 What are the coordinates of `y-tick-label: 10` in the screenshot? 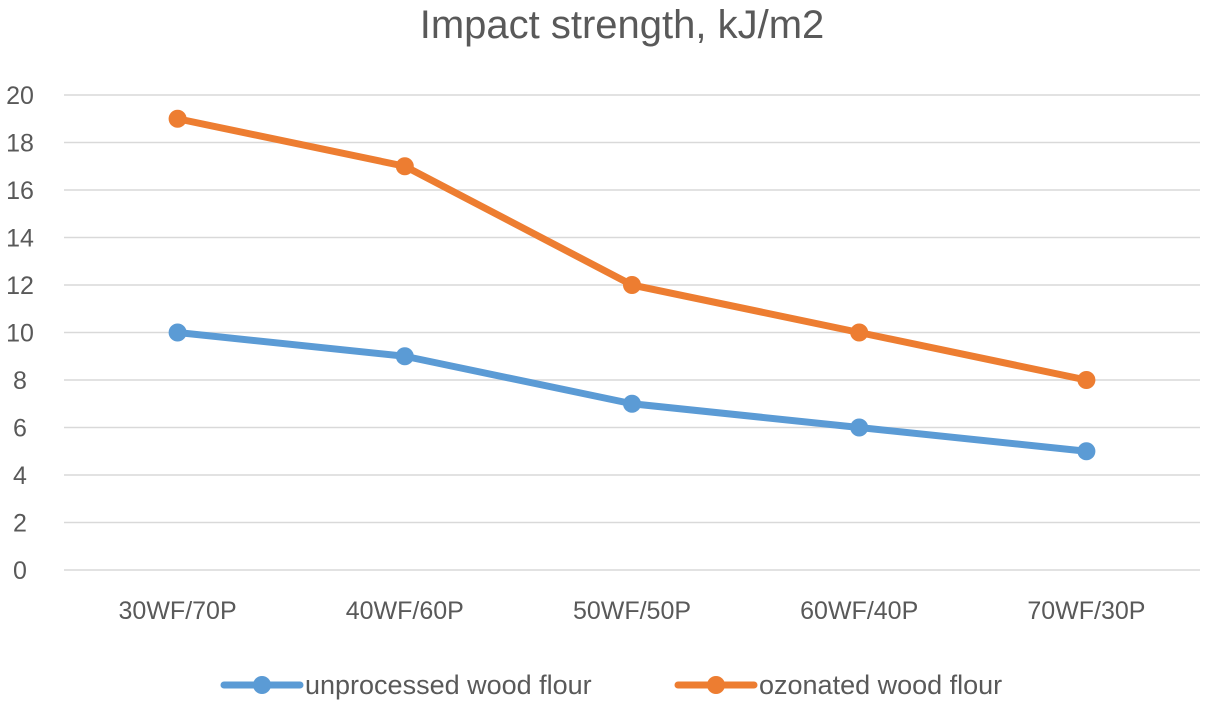 It's located at (20, 334).